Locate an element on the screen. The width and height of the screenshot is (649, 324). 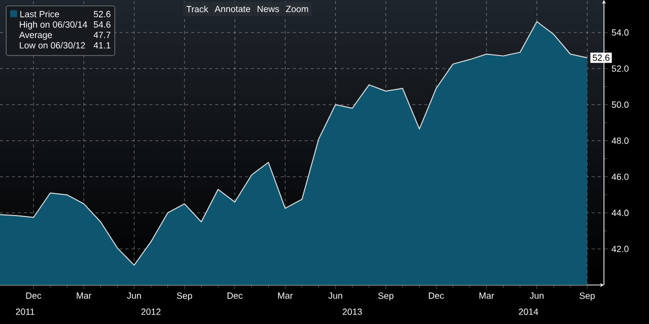
y-tick-label: 42.0 is located at coordinates (620, 249).